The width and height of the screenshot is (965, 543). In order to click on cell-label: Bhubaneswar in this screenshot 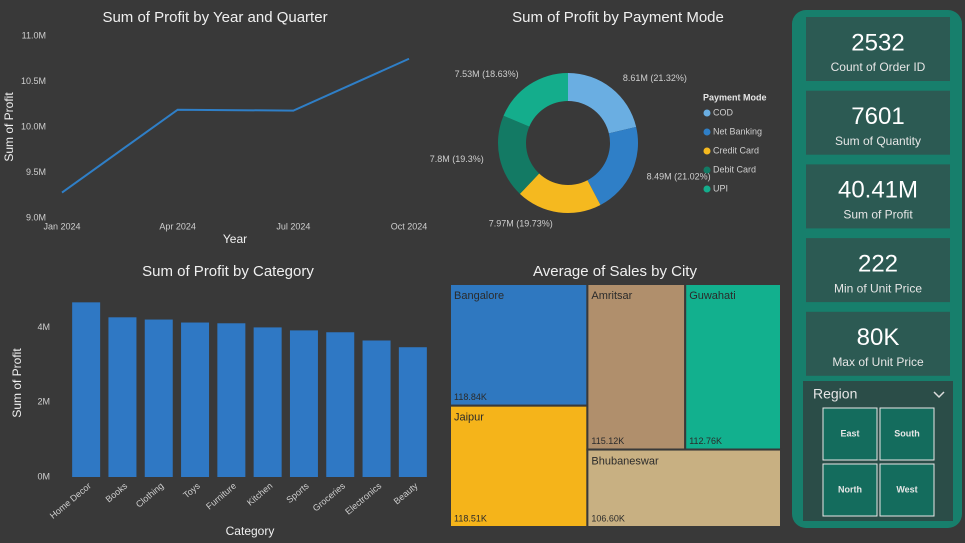, I will do `click(625, 461)`.